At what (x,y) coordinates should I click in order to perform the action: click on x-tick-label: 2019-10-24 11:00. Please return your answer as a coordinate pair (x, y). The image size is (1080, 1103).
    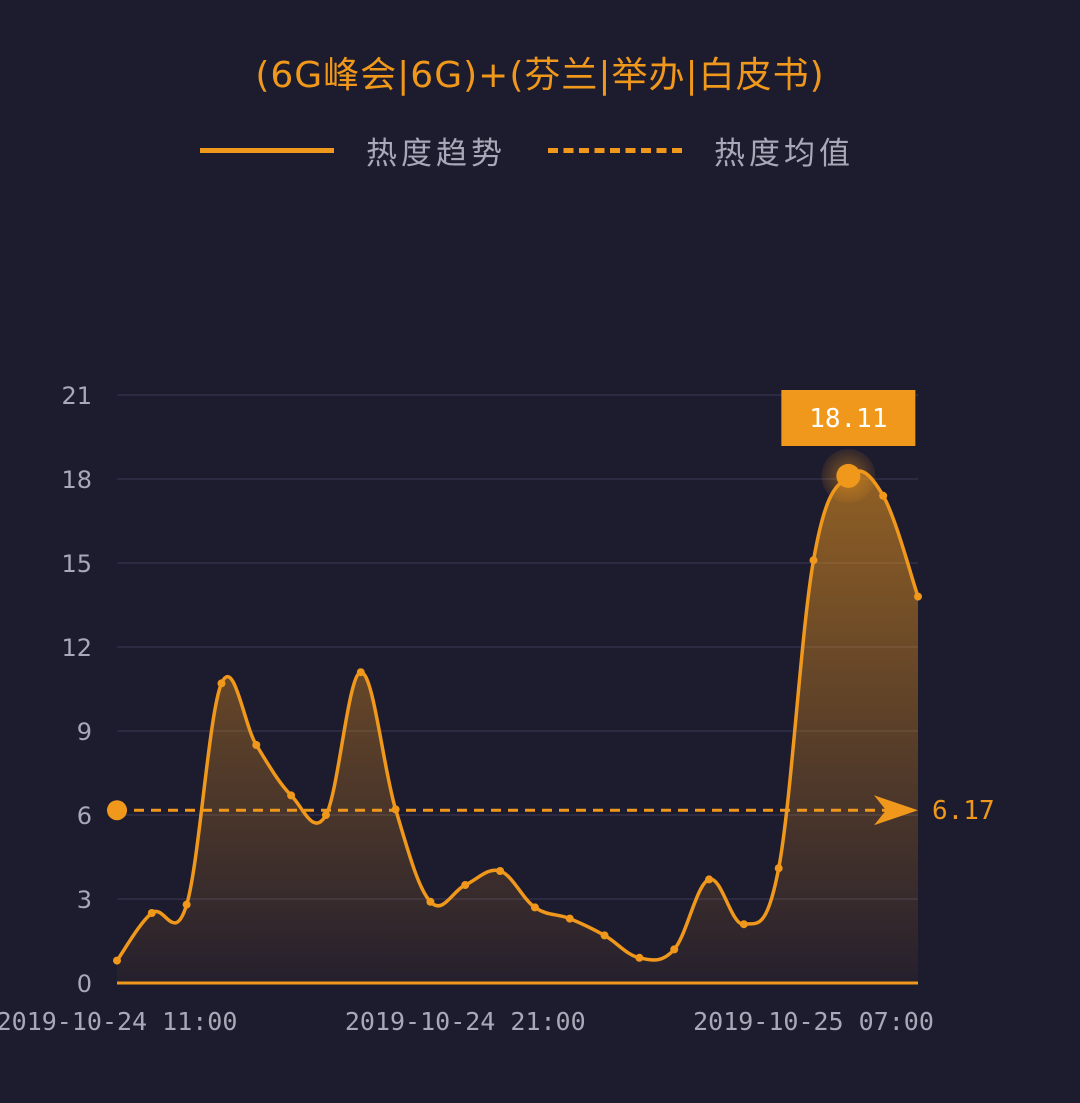
    Looking at the image, I should click on (118, 1021).